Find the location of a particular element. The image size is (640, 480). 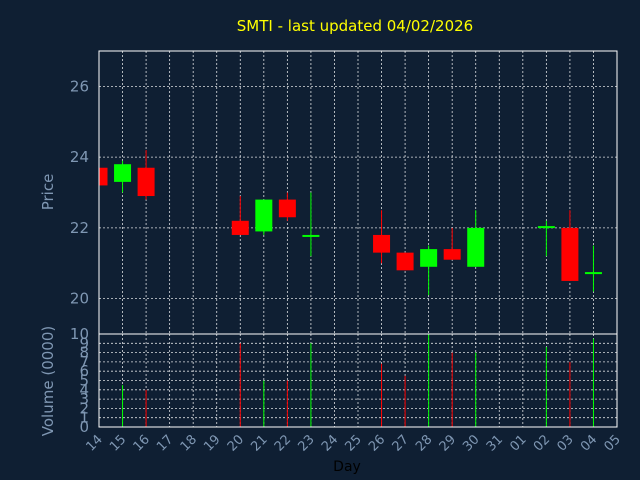

price-tick-label: 20 is located at coordinates (79, 299).